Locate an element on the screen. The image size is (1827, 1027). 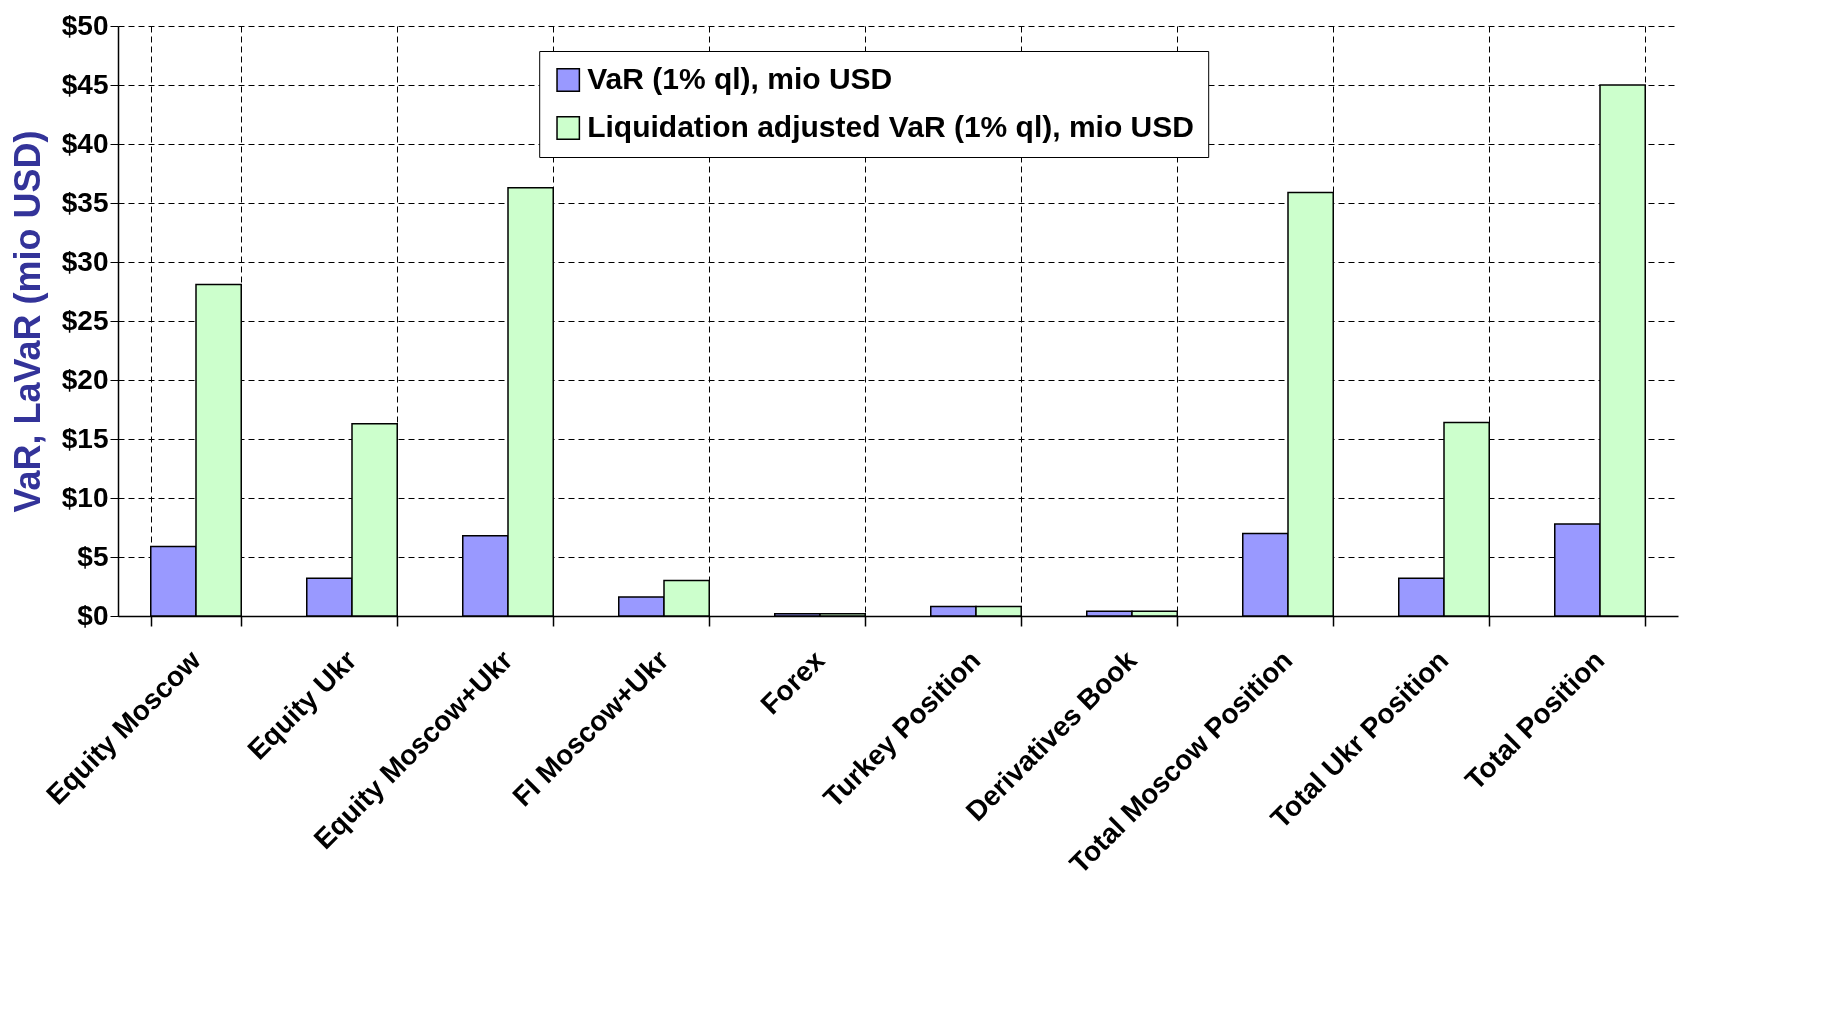
y-tick-label: $5 is located at coordinates (93, 556).